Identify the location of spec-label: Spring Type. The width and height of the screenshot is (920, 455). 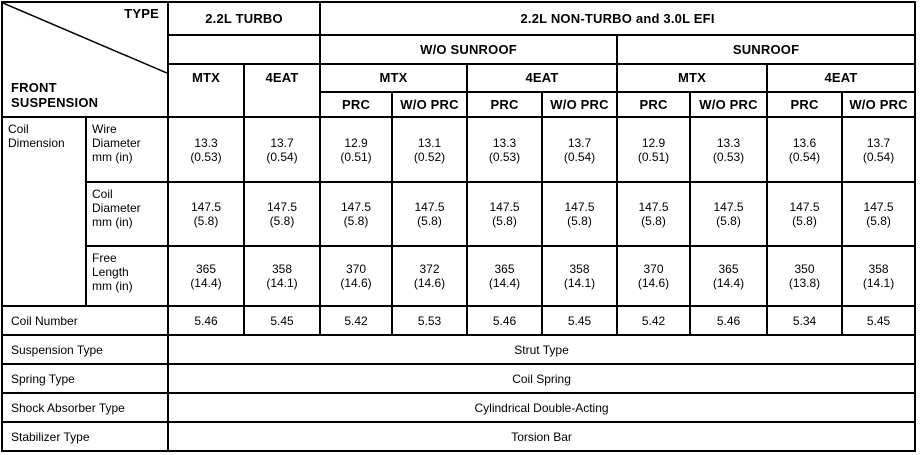
(85, 378).